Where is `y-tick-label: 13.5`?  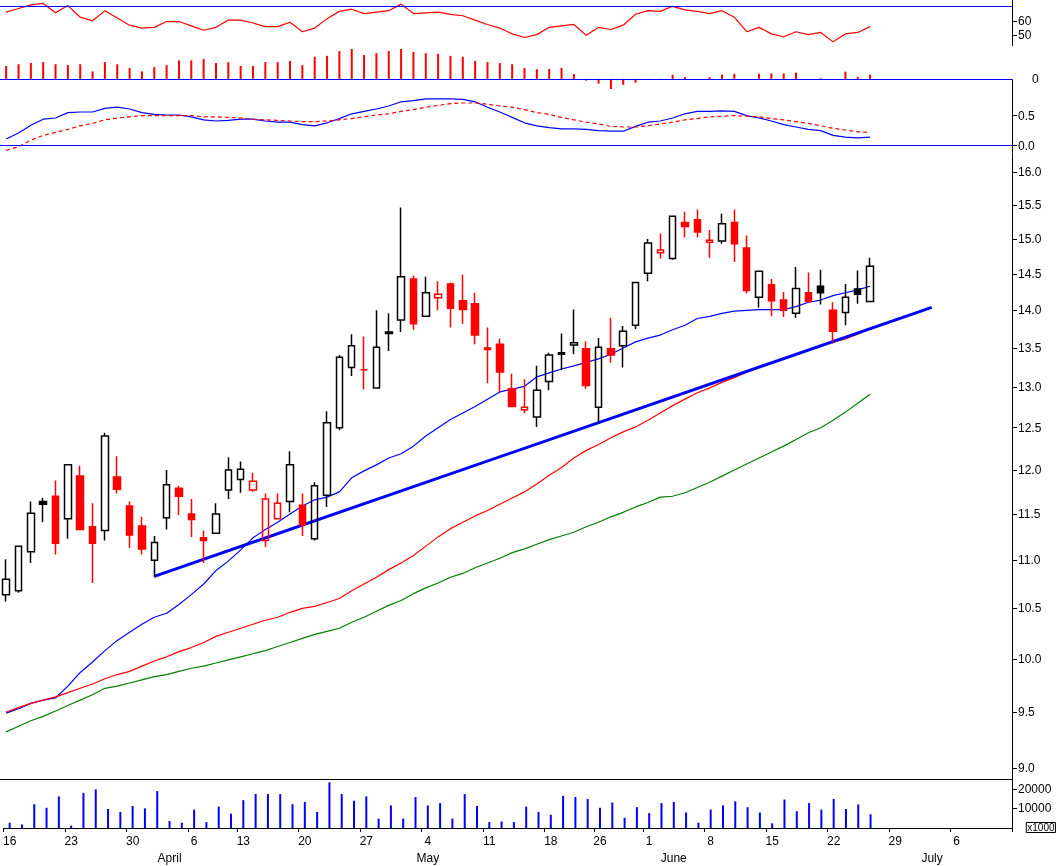
y-tick-label: 13.5 is located at coordinates (1030, 348).